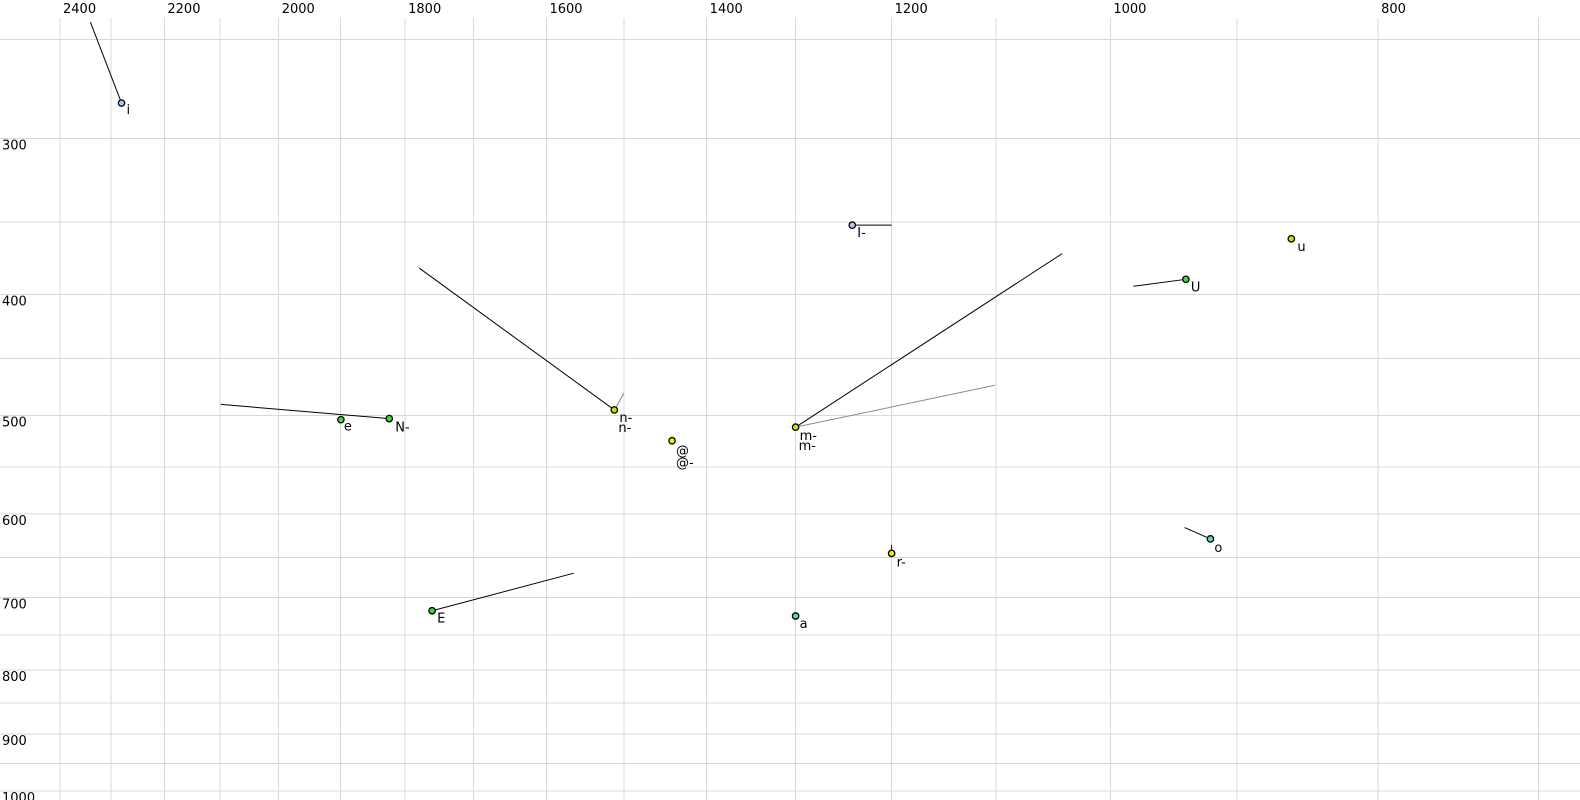 The height and width of the screenshot is (800, 1580). I want to click on point-label: u, so click(1301, 247).